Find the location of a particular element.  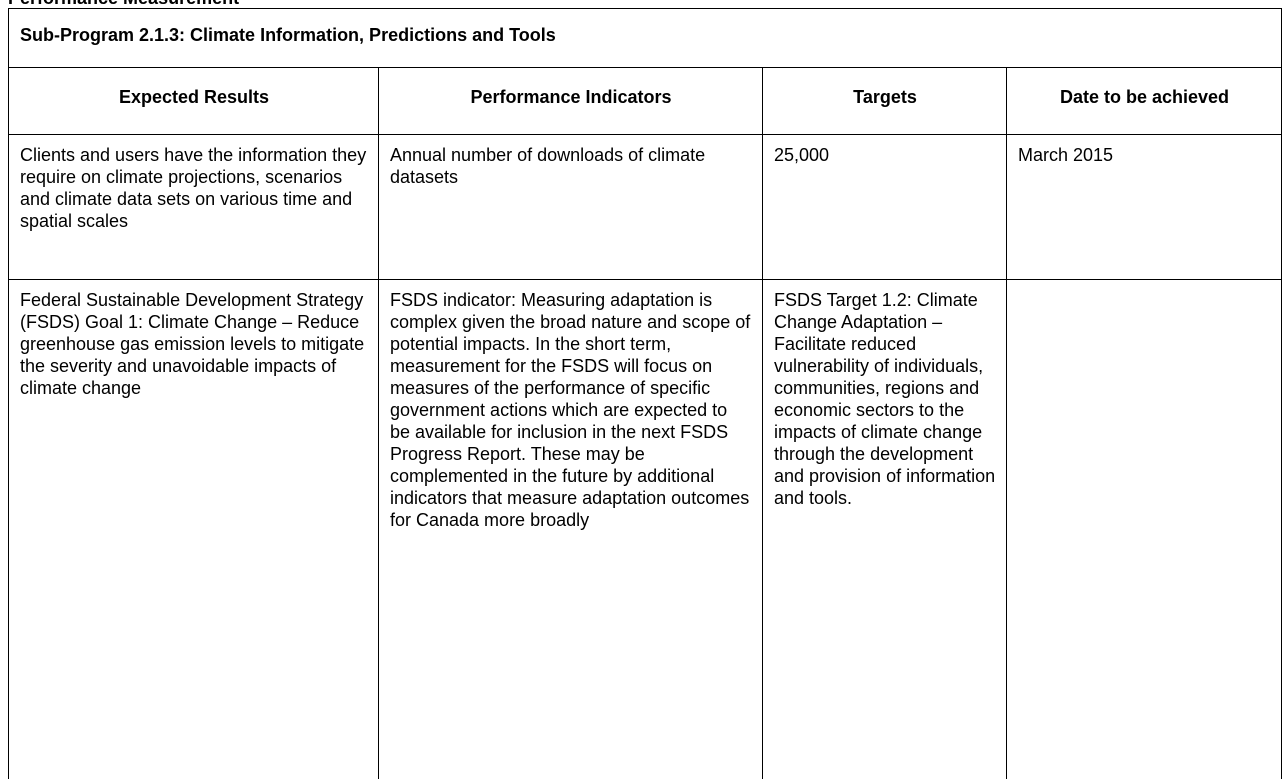

table-cell: March 2015 is located at coordinates (1144, 207).